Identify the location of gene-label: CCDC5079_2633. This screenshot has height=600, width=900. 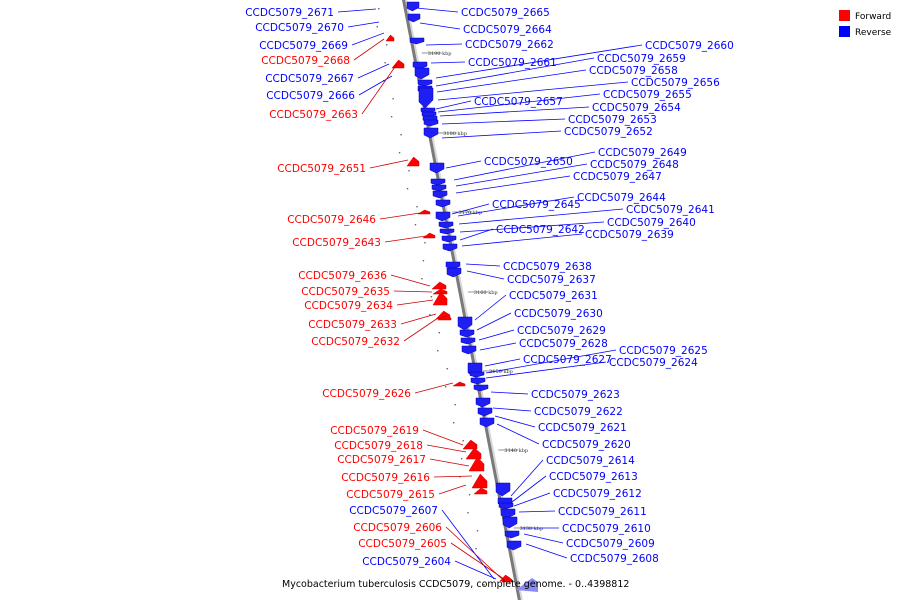
(352, 325).